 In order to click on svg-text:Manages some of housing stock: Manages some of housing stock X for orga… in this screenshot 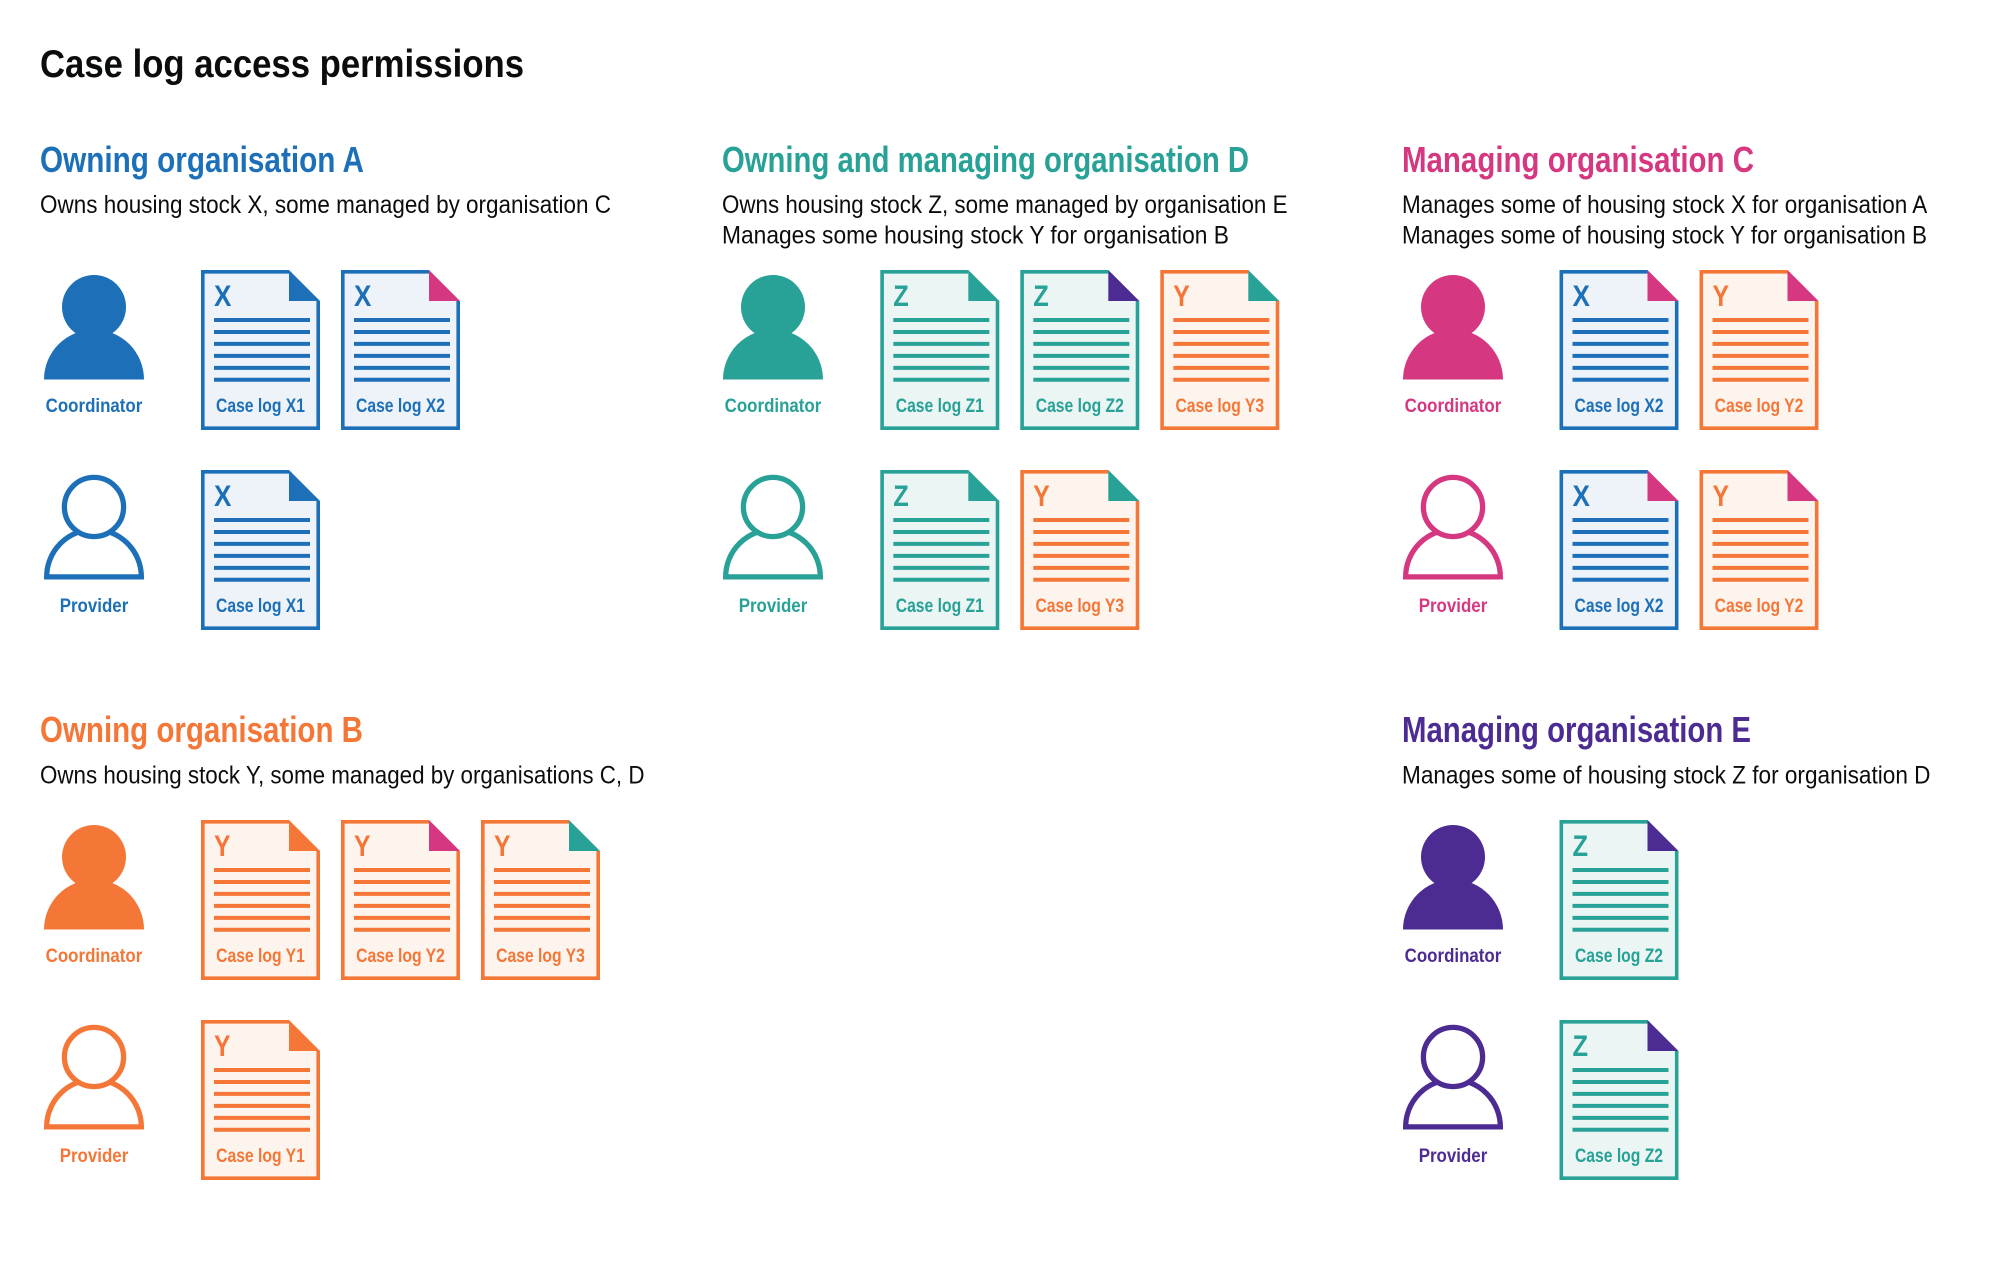, I will do `click(1665, 205)`.